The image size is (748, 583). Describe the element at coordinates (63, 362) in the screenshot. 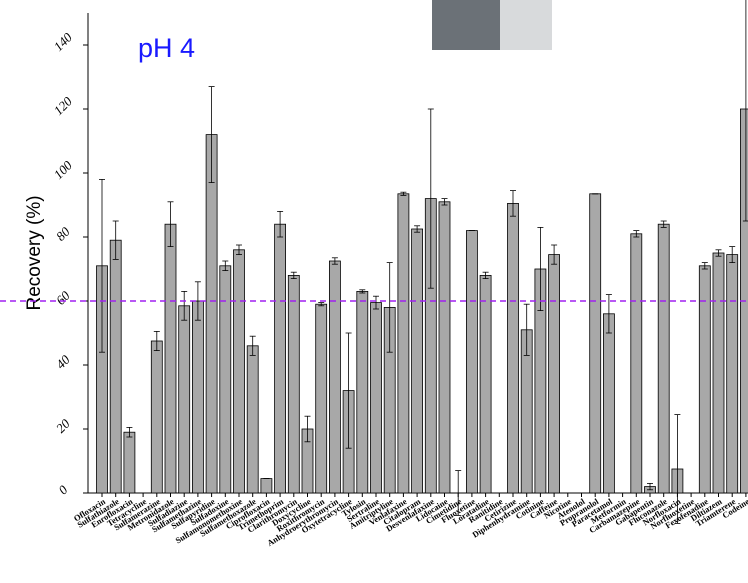

I see `y-tick-label: 40` at that location.